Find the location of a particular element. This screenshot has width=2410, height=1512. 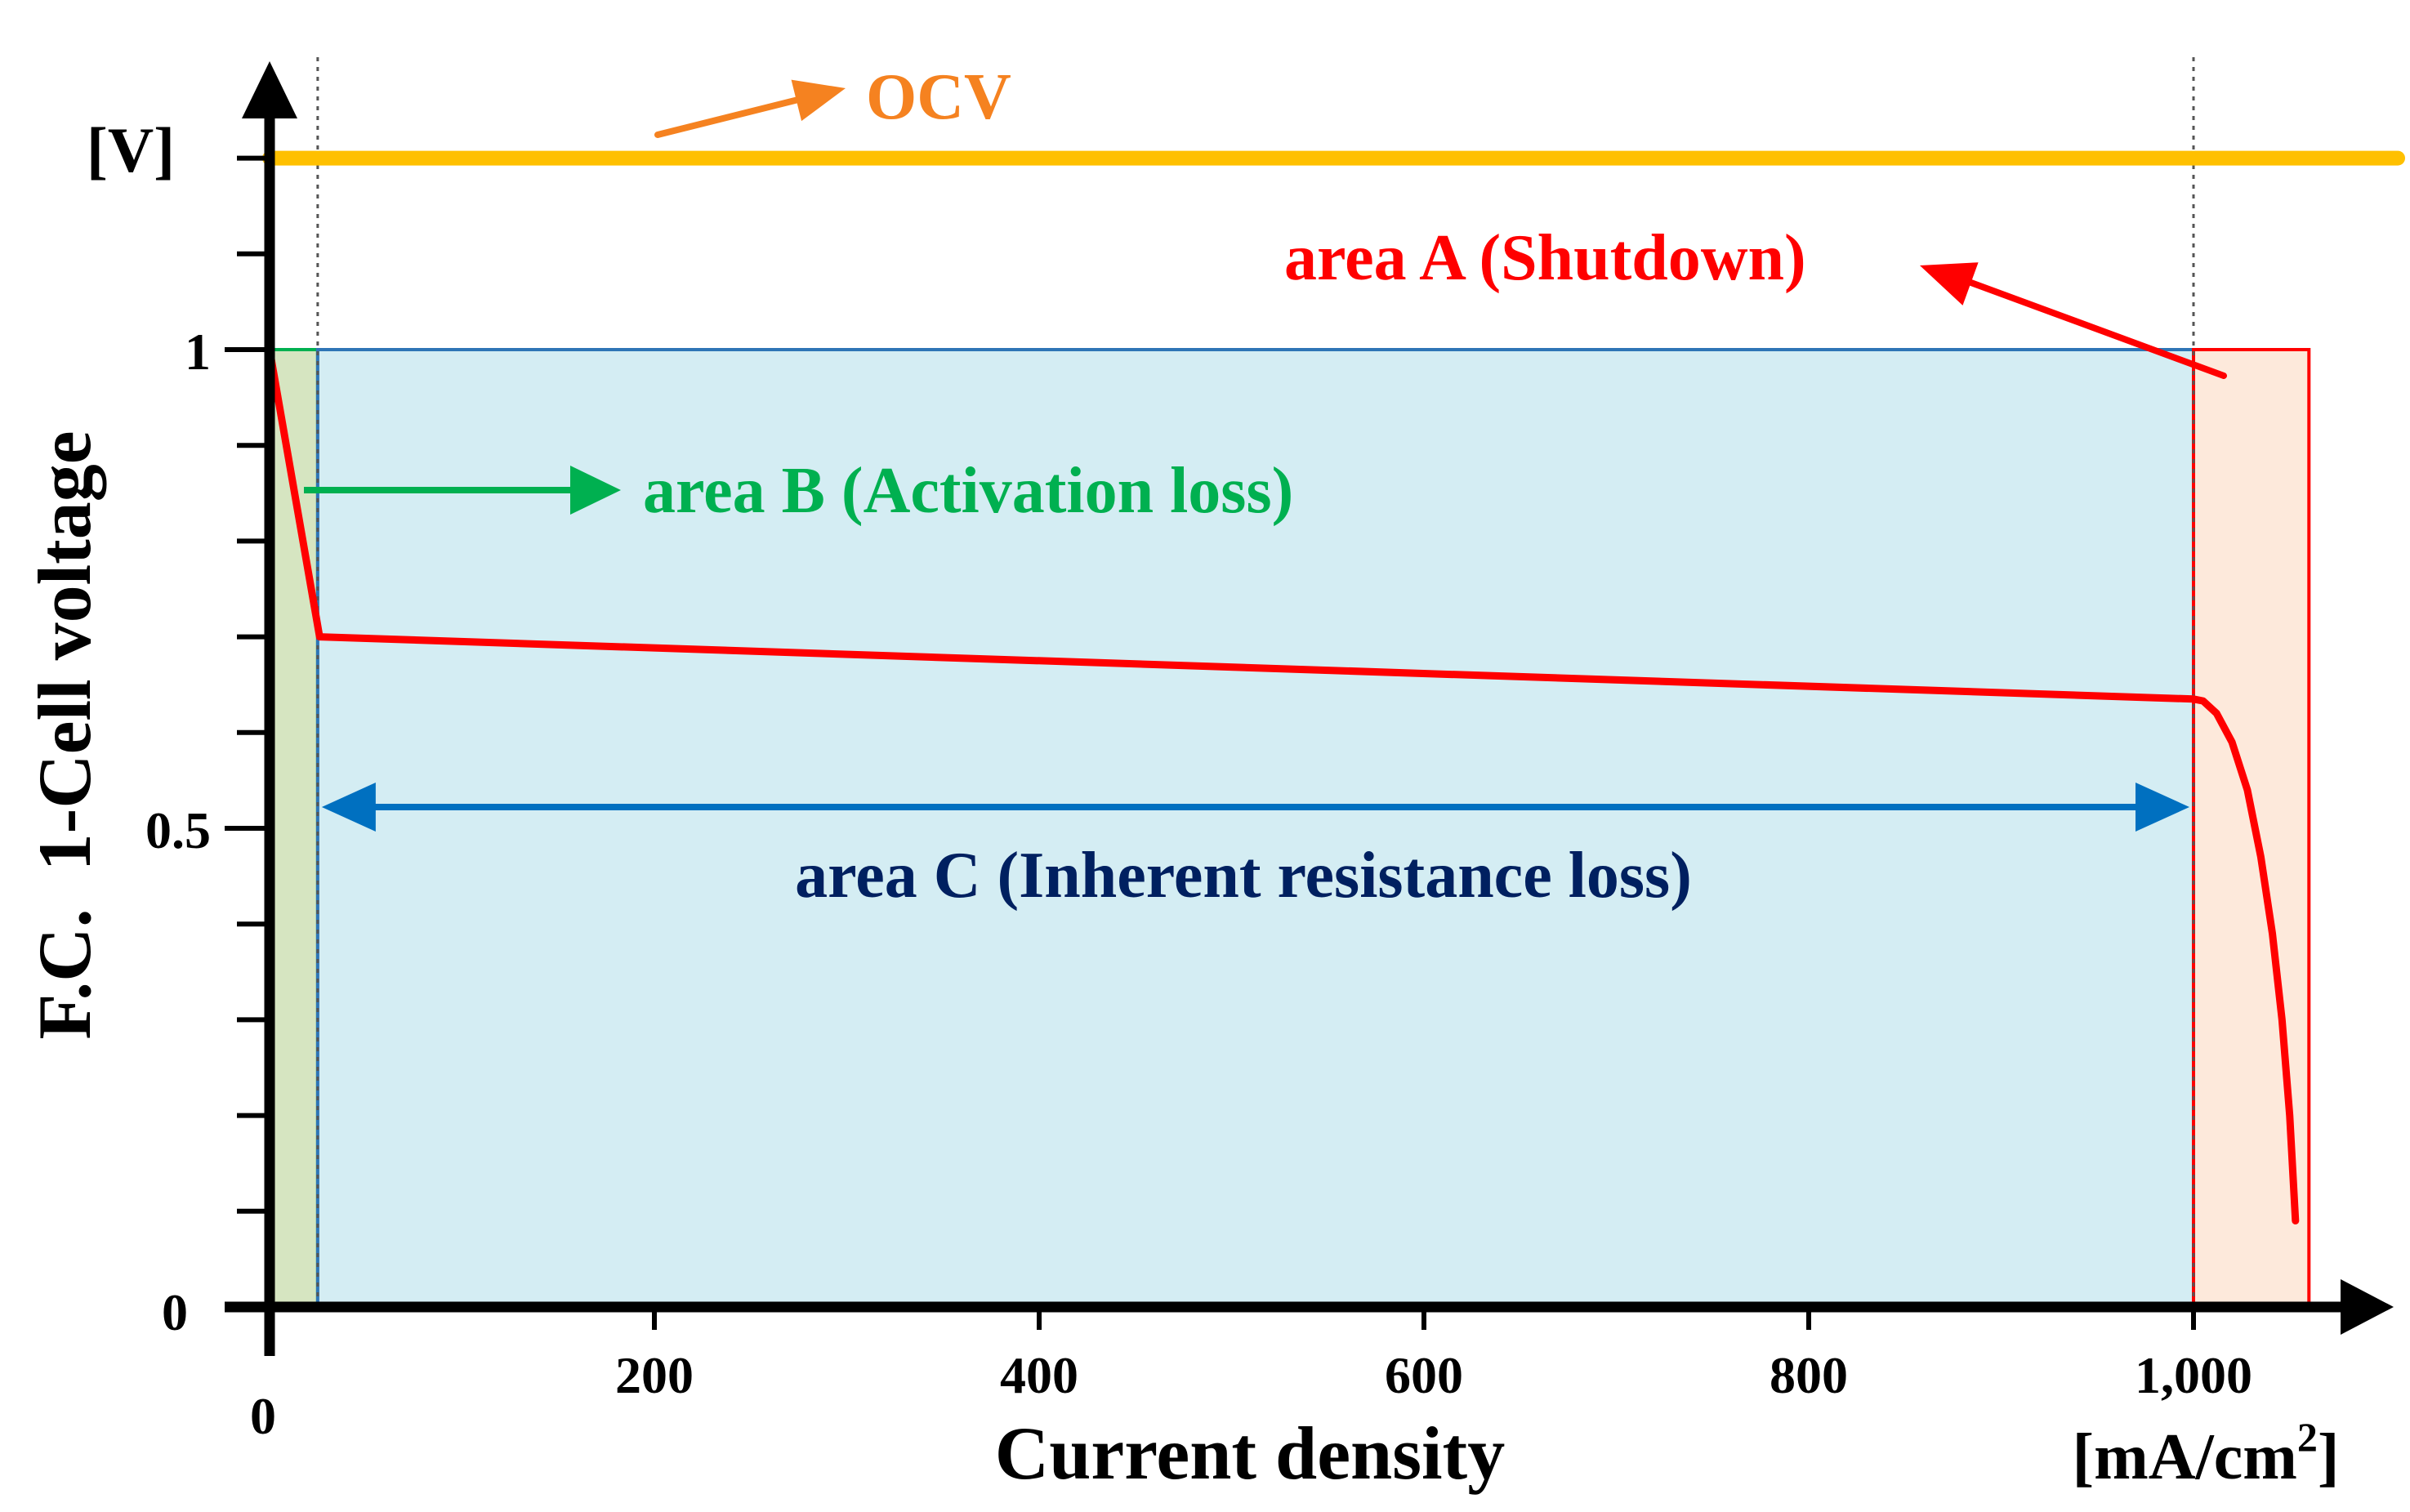

ocv-arrow-head is located at coordinates (819, 101).